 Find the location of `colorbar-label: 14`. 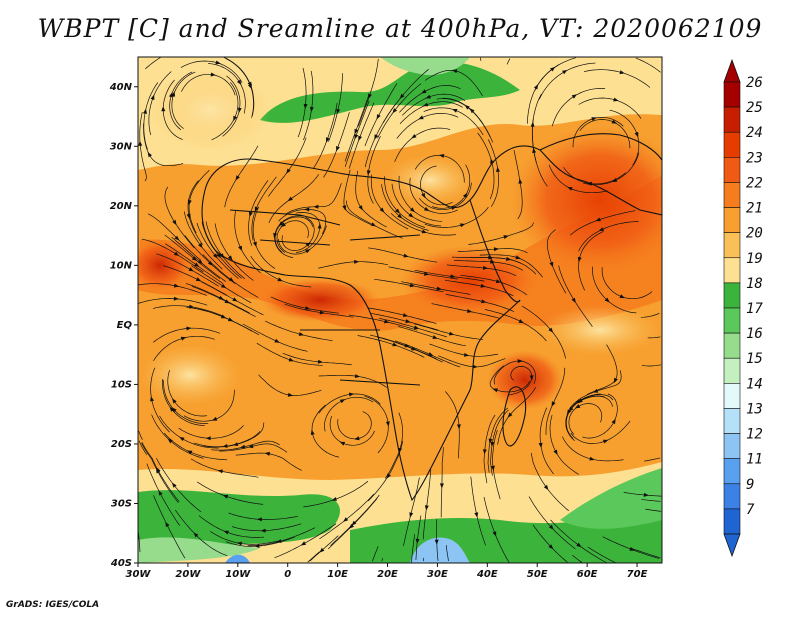

colorbar-label: 14 is located at coordinates (754, 384).